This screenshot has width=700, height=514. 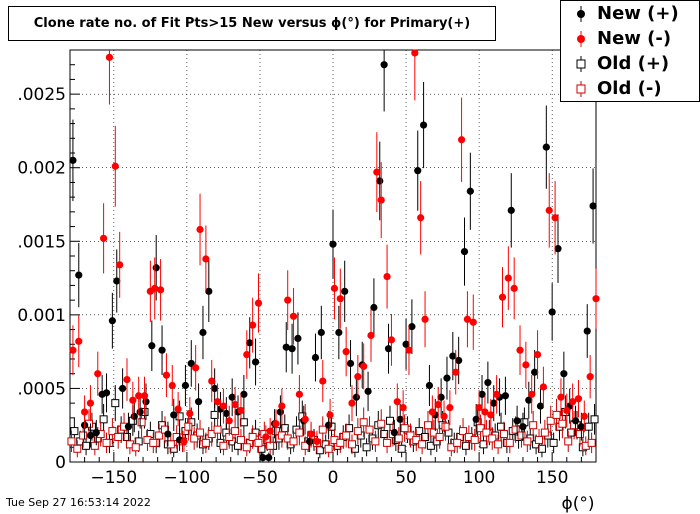 What do you see at coordinates (634, 38) in the screenshot?
I see `legend-label: New (-)` at bounding box center [634, 38].